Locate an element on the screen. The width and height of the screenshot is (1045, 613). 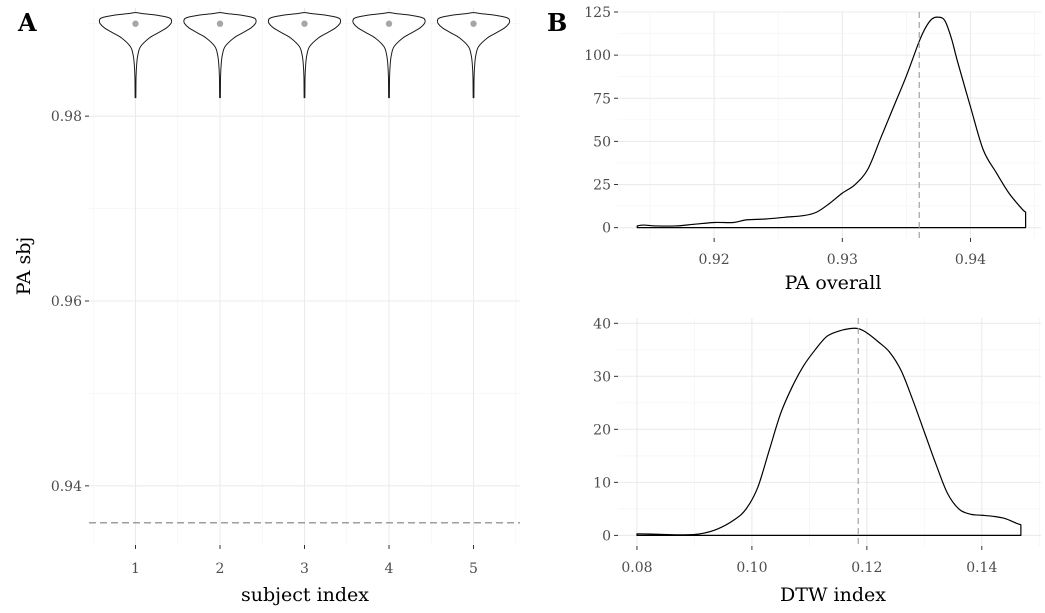
y-tick-label-a: 0.98 is located at coordinates (66, 117).